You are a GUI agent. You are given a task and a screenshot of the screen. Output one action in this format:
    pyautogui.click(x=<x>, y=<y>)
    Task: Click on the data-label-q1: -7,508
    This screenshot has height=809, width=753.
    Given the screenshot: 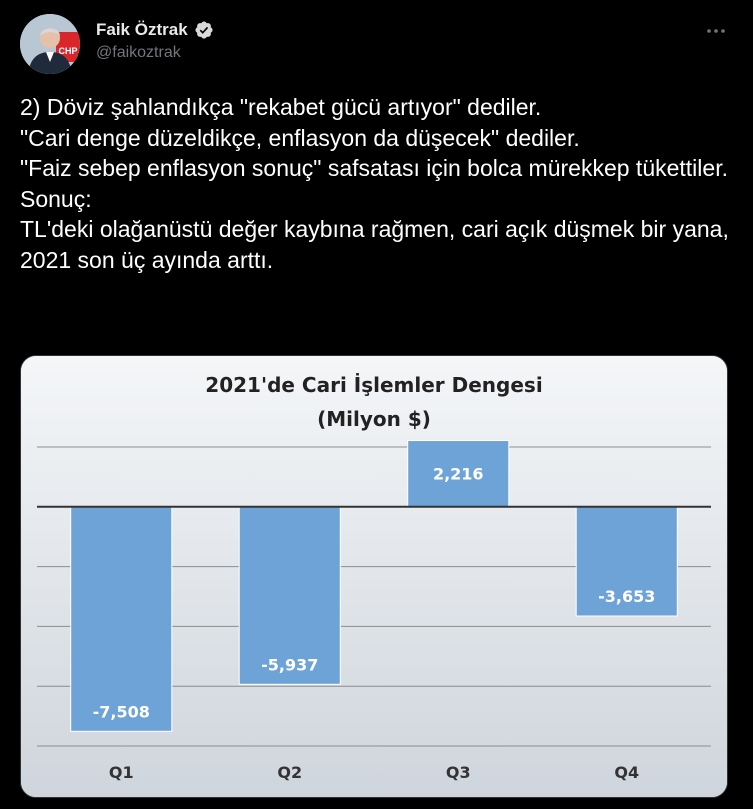 What is the action you would take?
    pyautogui.click(x=121, y=711)
    